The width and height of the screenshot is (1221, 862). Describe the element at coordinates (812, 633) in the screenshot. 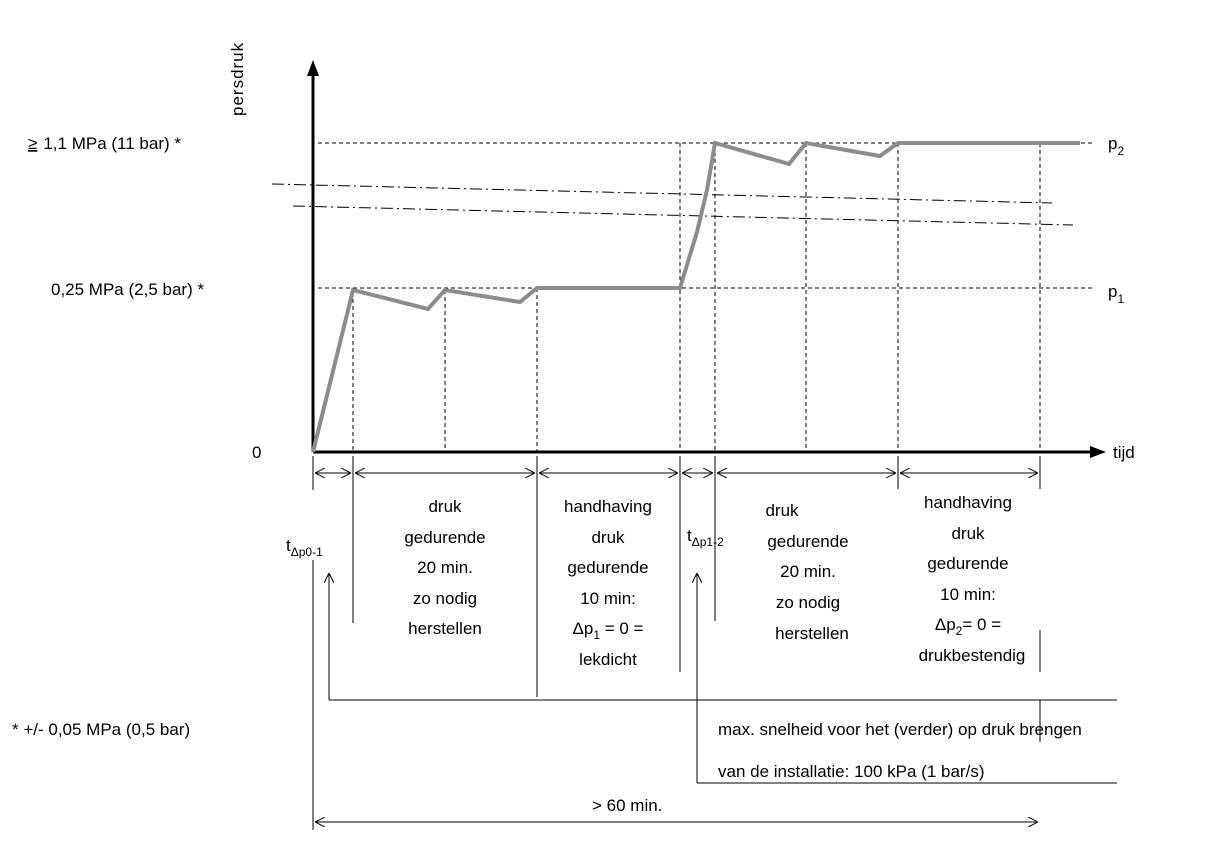

I see `phase-3-line: herstellen` at that location.